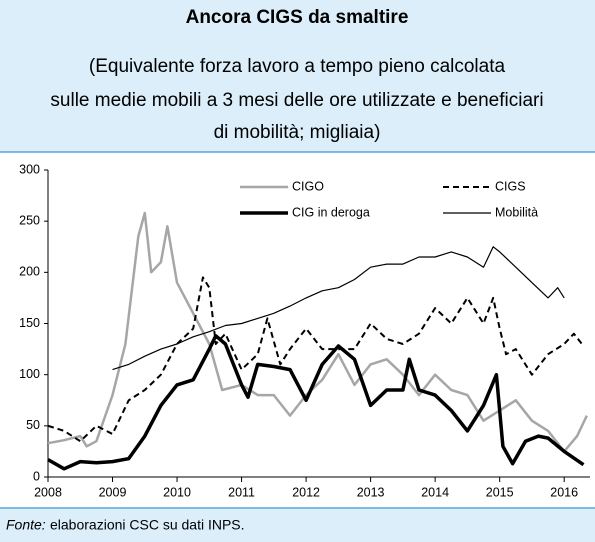 The width and height of the screenshot is (595, 542). Describe the element at coordinates (36, 476) in the screenshot. I see `y-tick-label: 0` at that location.